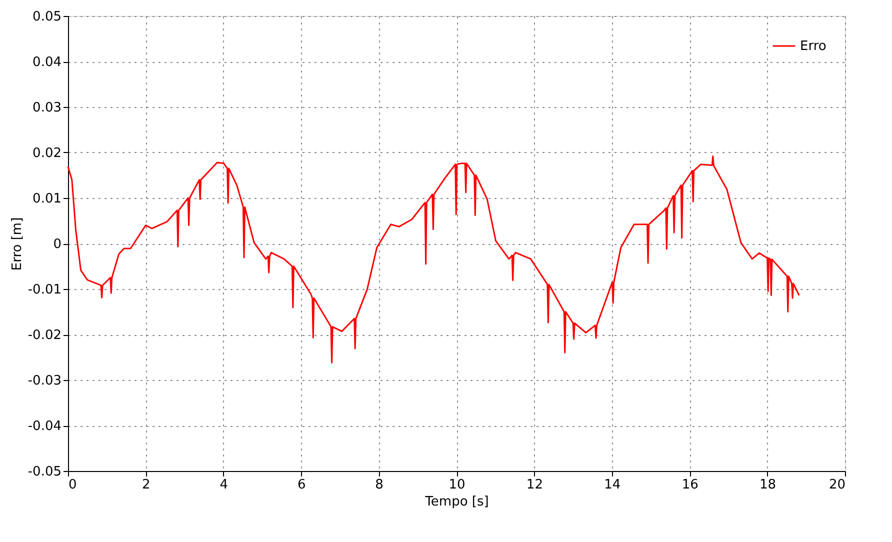 This screenshot has width=892, height=542. I want to click on y-tick-label: 0.05, so click(47, 17).